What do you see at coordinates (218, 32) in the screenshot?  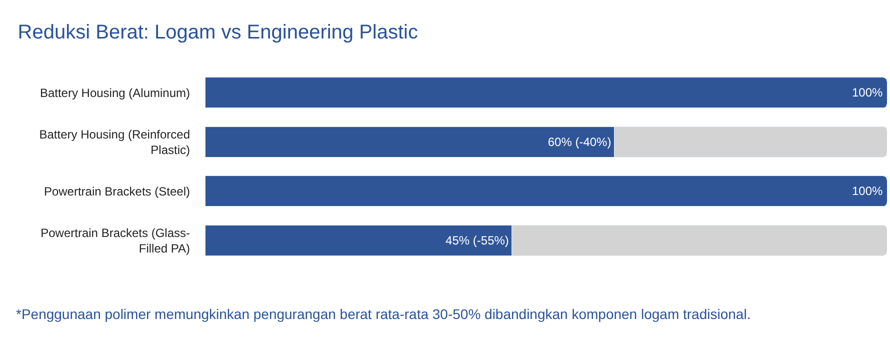 I see `chart-title: Reduksi Berat: Logam vs Engineering Plastic` at bounding box center [218, 32].